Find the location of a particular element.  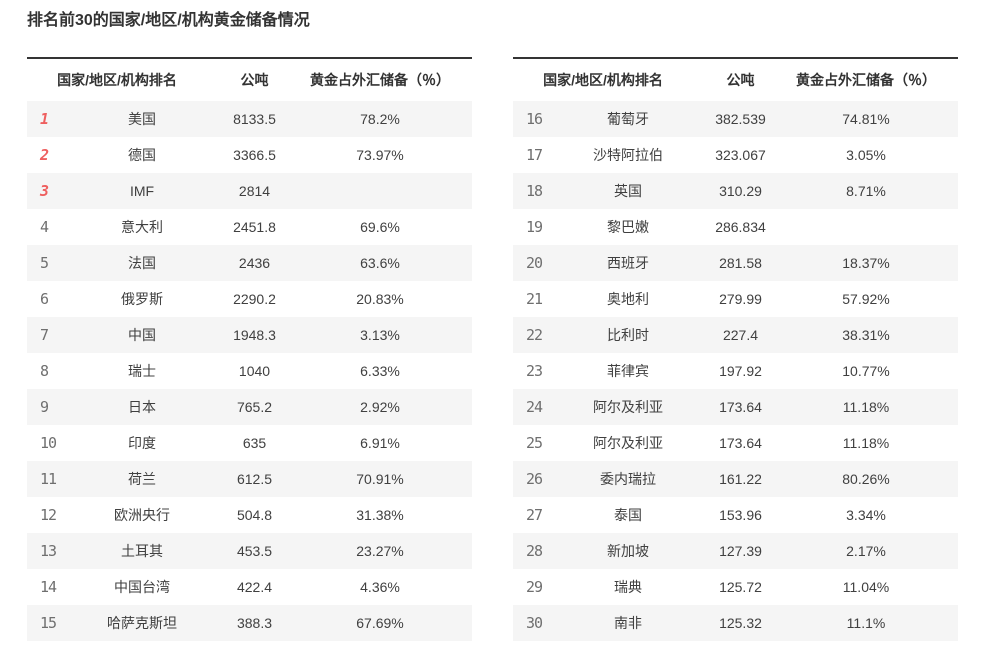

table-row: 8 瑞士 1040 6.33% is located at coordinates (249, 371).